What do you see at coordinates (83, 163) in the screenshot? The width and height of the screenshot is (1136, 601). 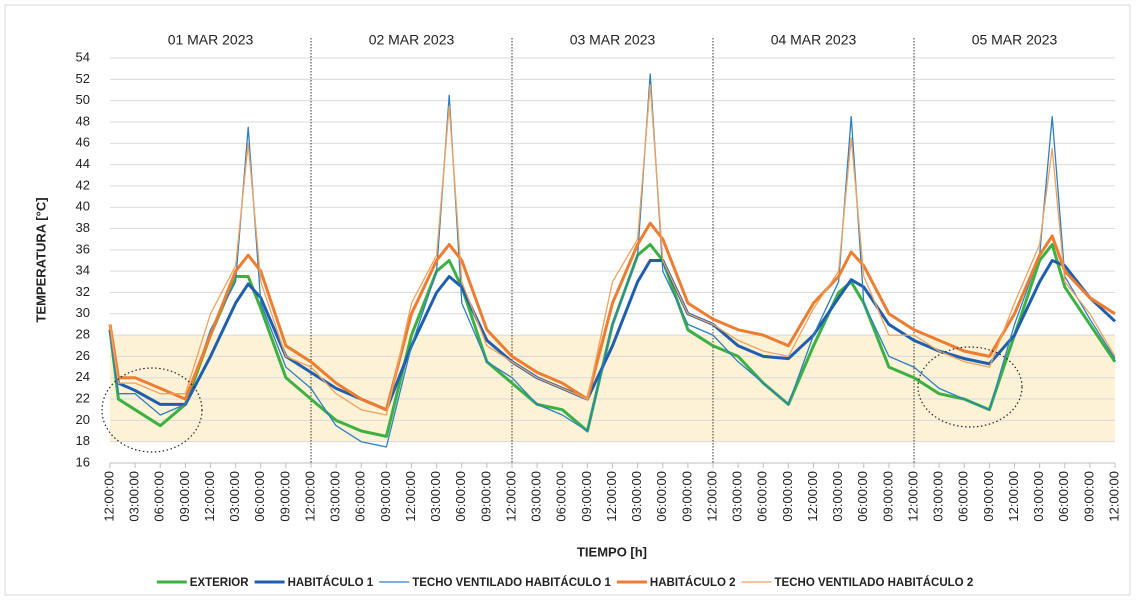 I see `y-tick-label: 44` at bounding box center [83, 163].